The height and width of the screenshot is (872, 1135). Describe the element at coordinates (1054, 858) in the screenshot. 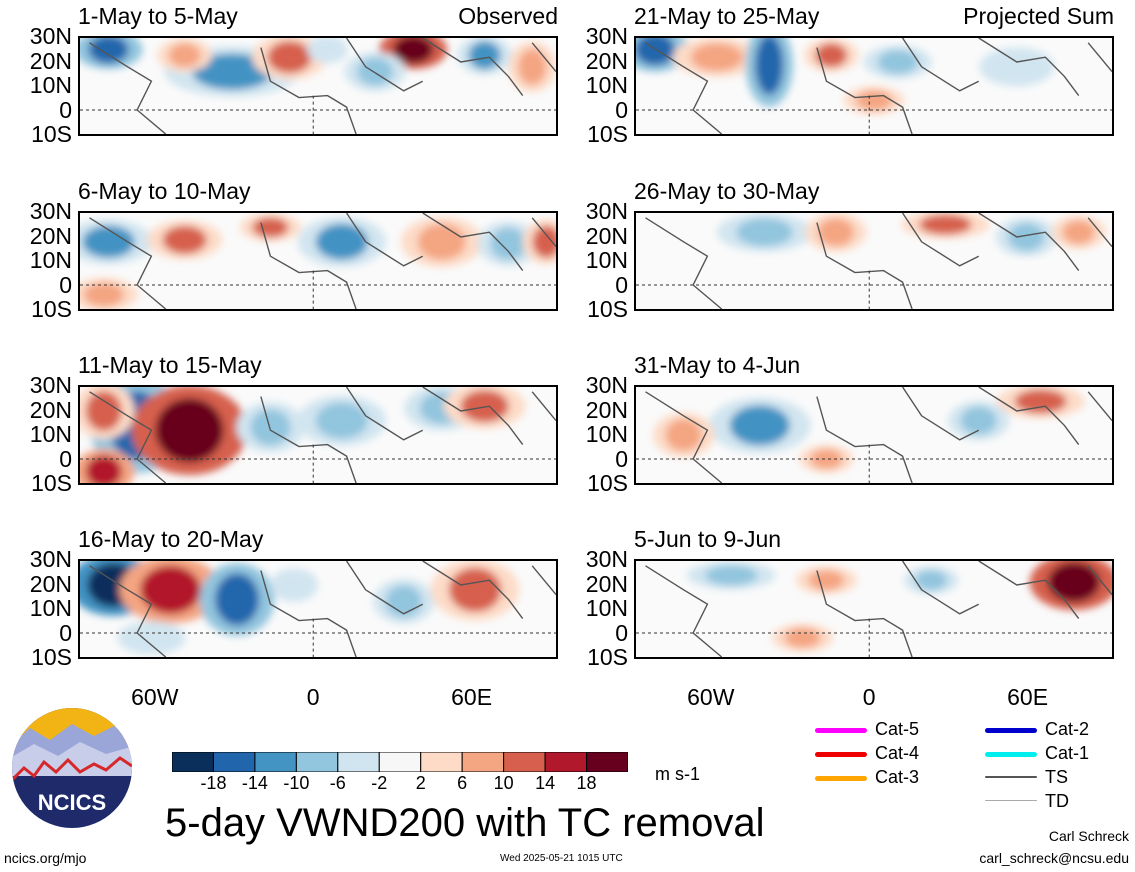

I see `footer-email: carl_schreck@ncsu.edu` at that location.